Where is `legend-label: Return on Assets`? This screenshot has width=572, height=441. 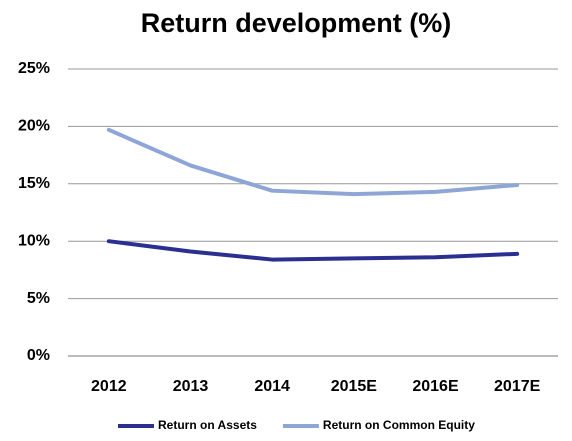 legend-label: Return on Assets is located at coordinates (207, 425).